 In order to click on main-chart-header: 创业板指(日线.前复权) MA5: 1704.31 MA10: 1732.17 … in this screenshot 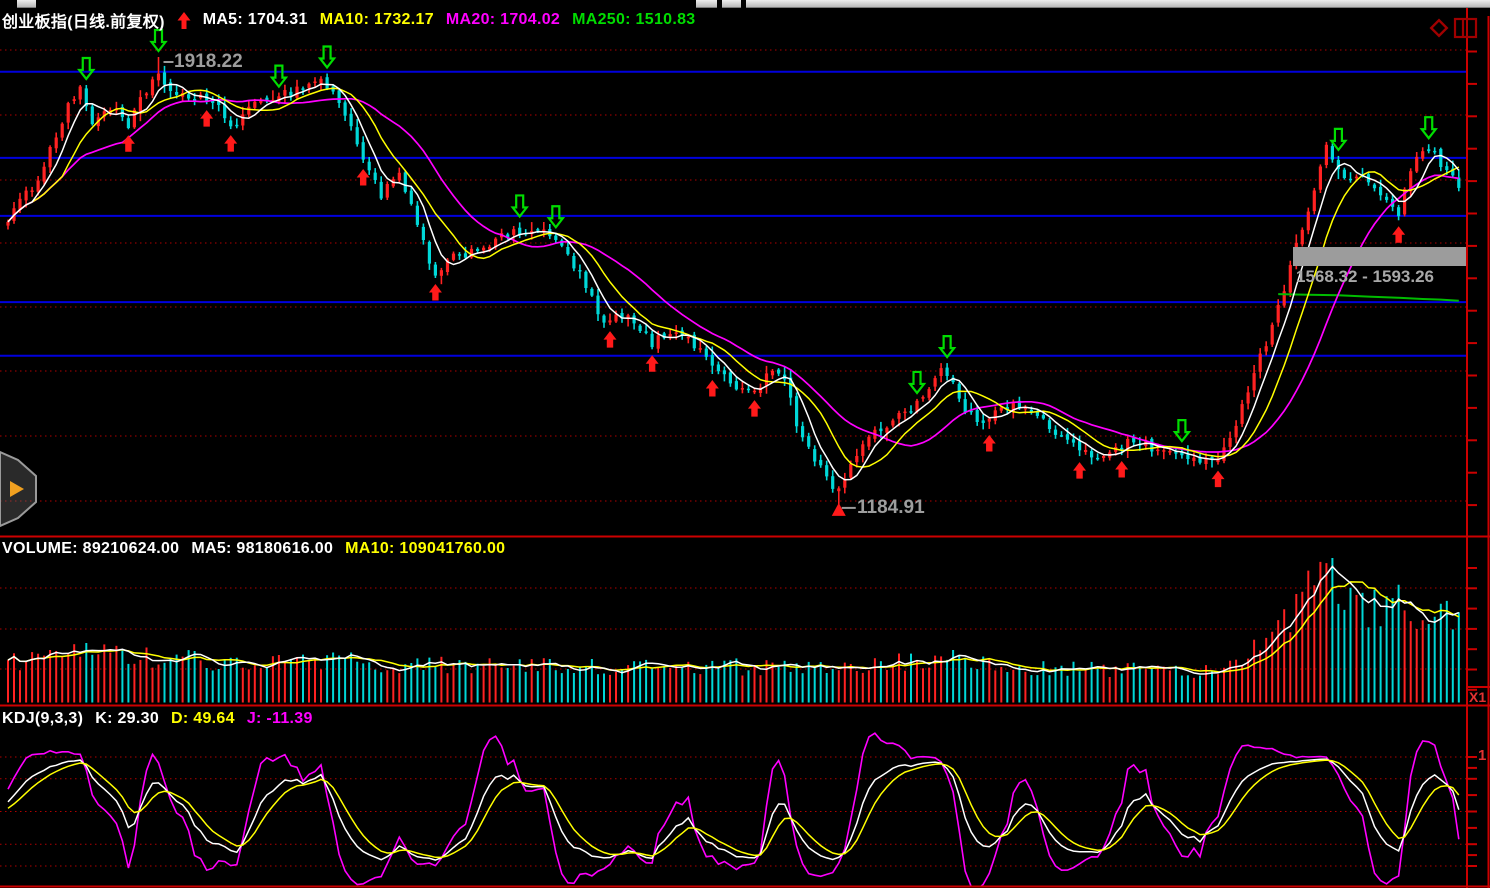, I will do `click(349, 20)`.